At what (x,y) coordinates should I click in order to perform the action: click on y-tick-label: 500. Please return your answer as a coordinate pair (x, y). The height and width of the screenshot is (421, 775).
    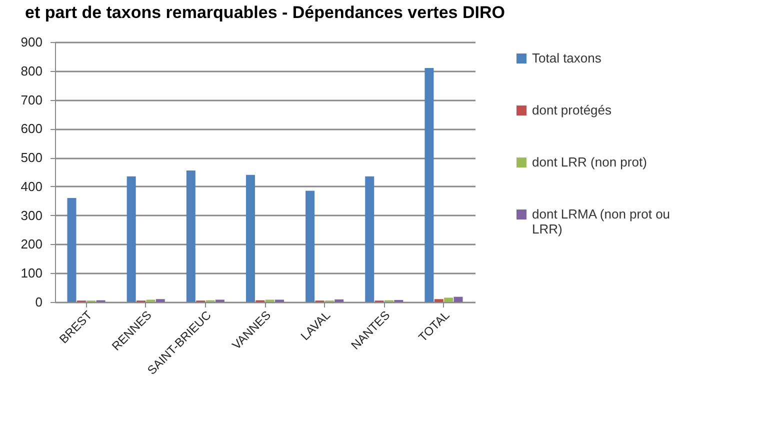
    Looking at the image, I should click on (31, 158).